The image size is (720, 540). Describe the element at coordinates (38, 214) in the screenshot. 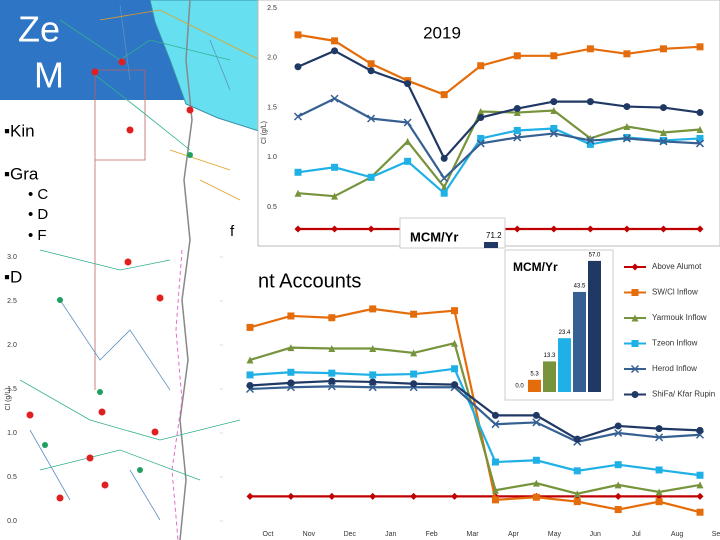

I see `sub-bullet: • D` at that location.